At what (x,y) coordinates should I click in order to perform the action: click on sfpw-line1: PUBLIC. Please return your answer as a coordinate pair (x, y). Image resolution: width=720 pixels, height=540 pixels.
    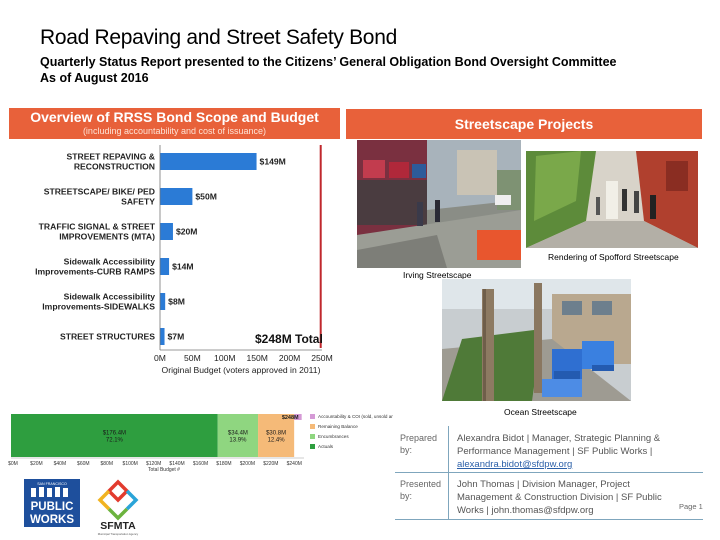
    Looking at the image, I should click on (52, 507).